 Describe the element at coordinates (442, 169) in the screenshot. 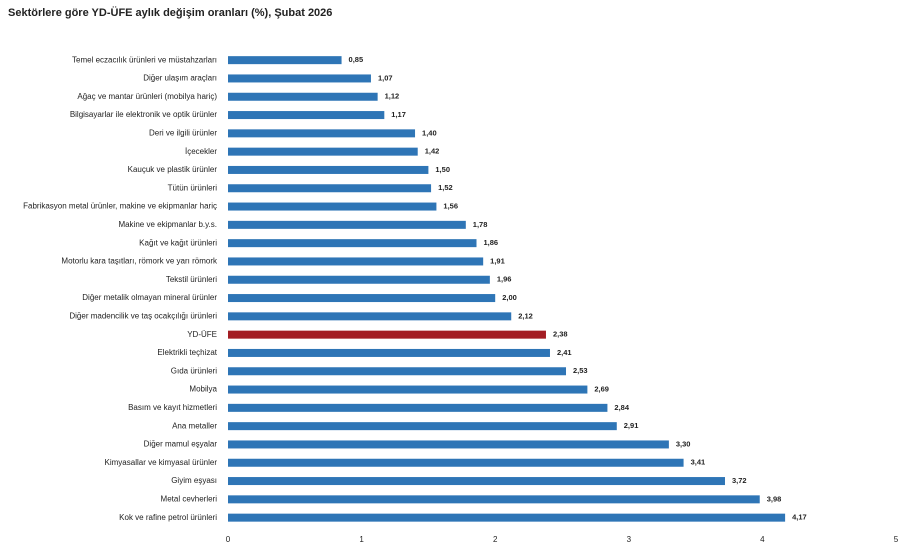

I see `value-label: 1,50` at that location.